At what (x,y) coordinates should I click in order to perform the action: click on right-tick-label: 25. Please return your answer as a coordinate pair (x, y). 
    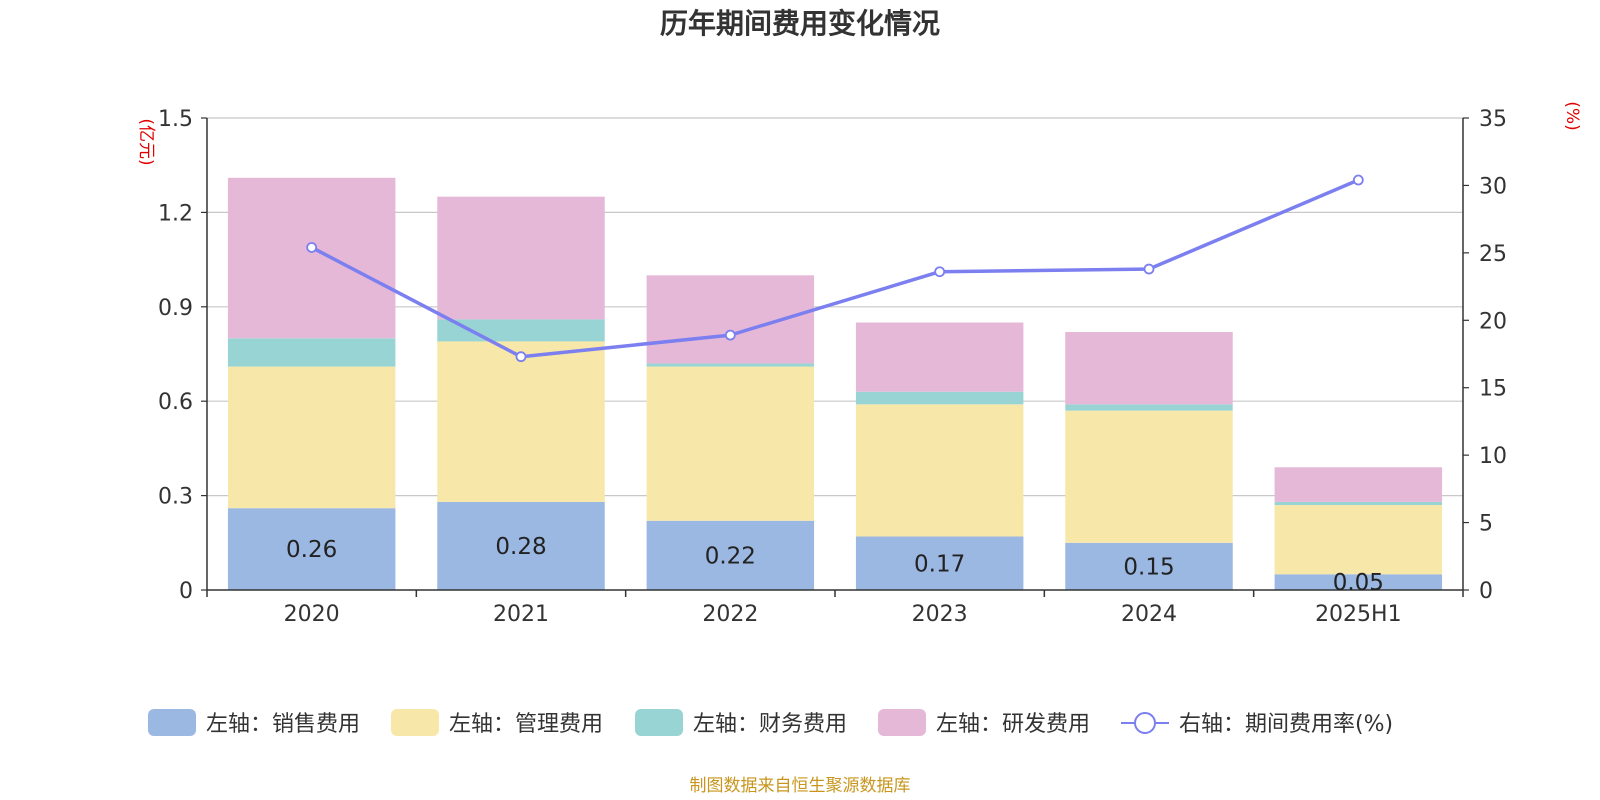
    Looking at the image, I should click on (1493, 254).